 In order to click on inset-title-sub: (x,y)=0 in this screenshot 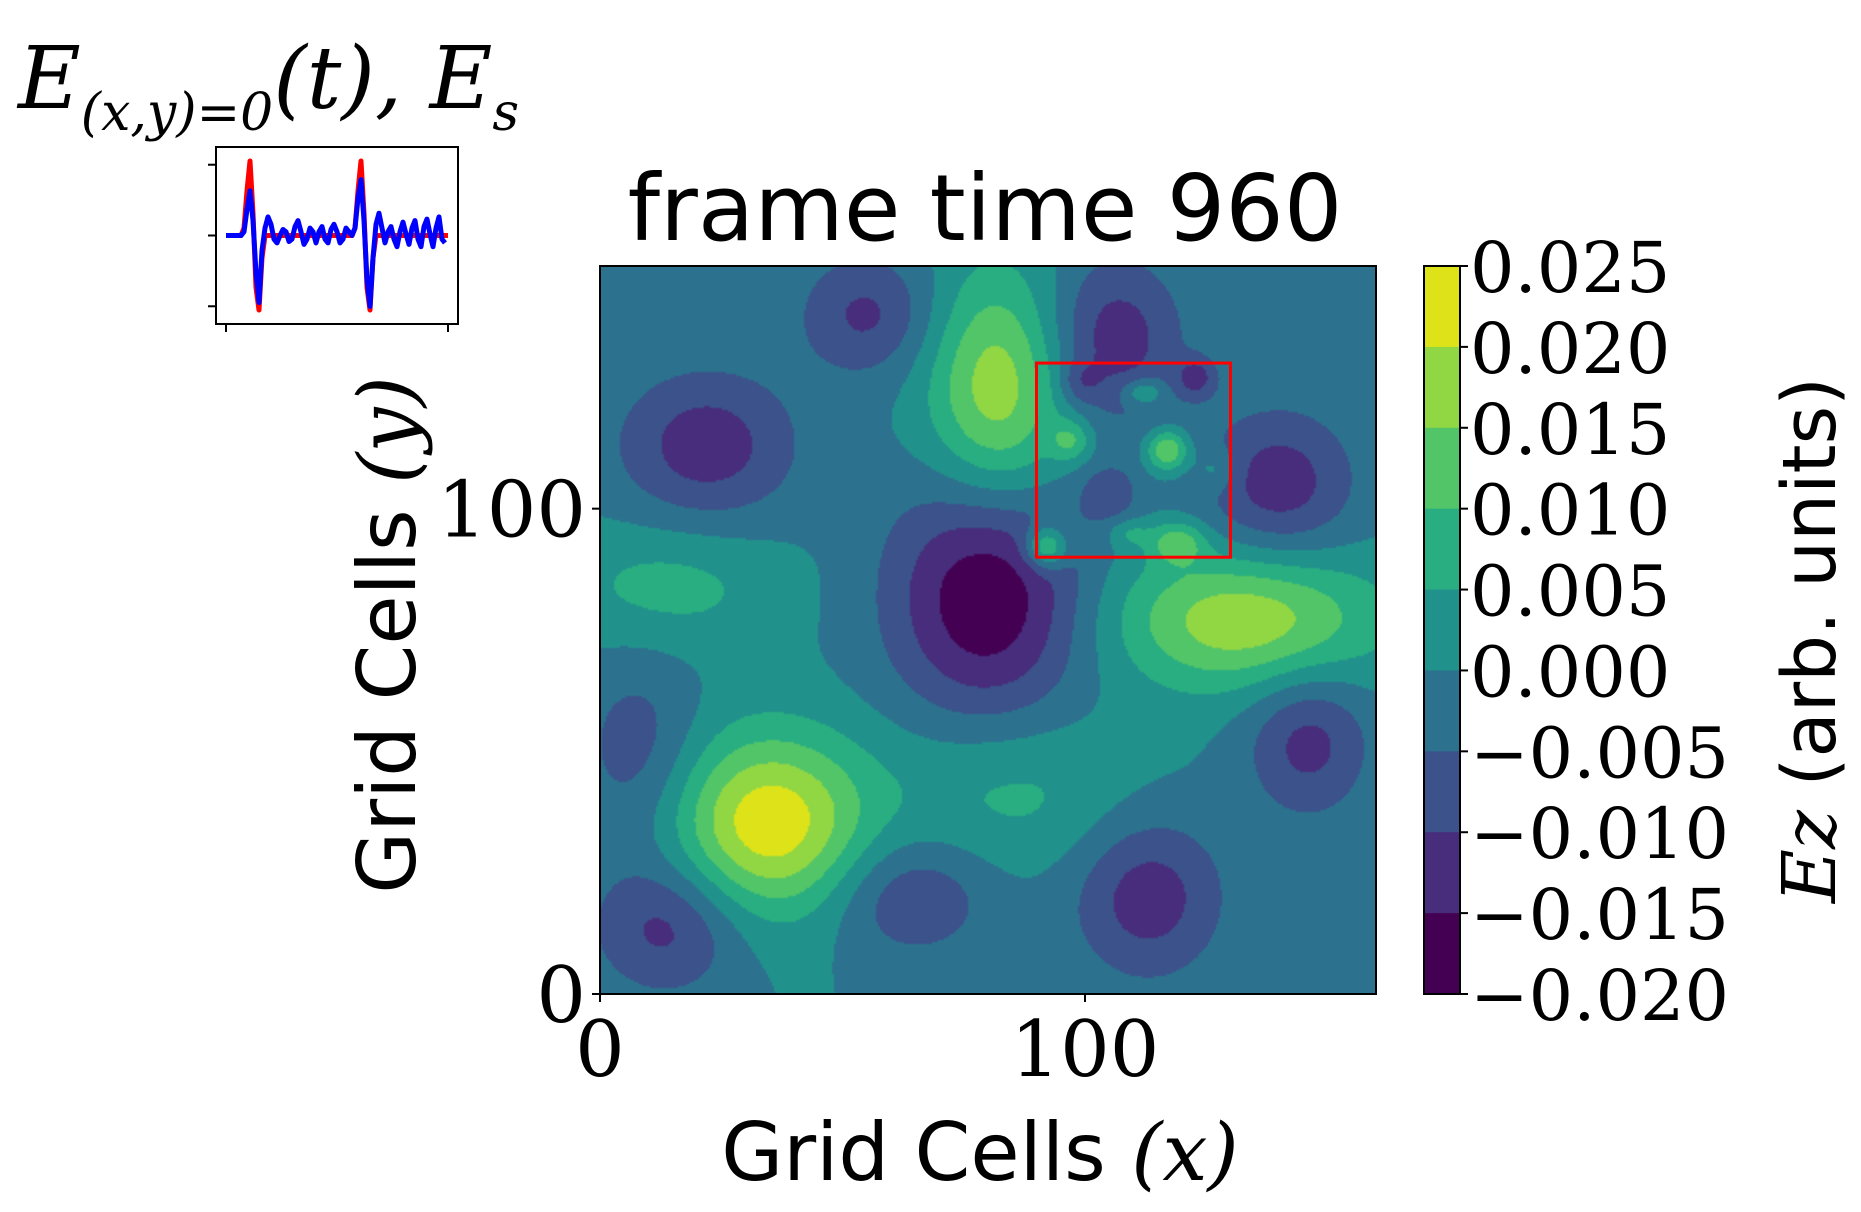, I will do `click(177, 113)`.